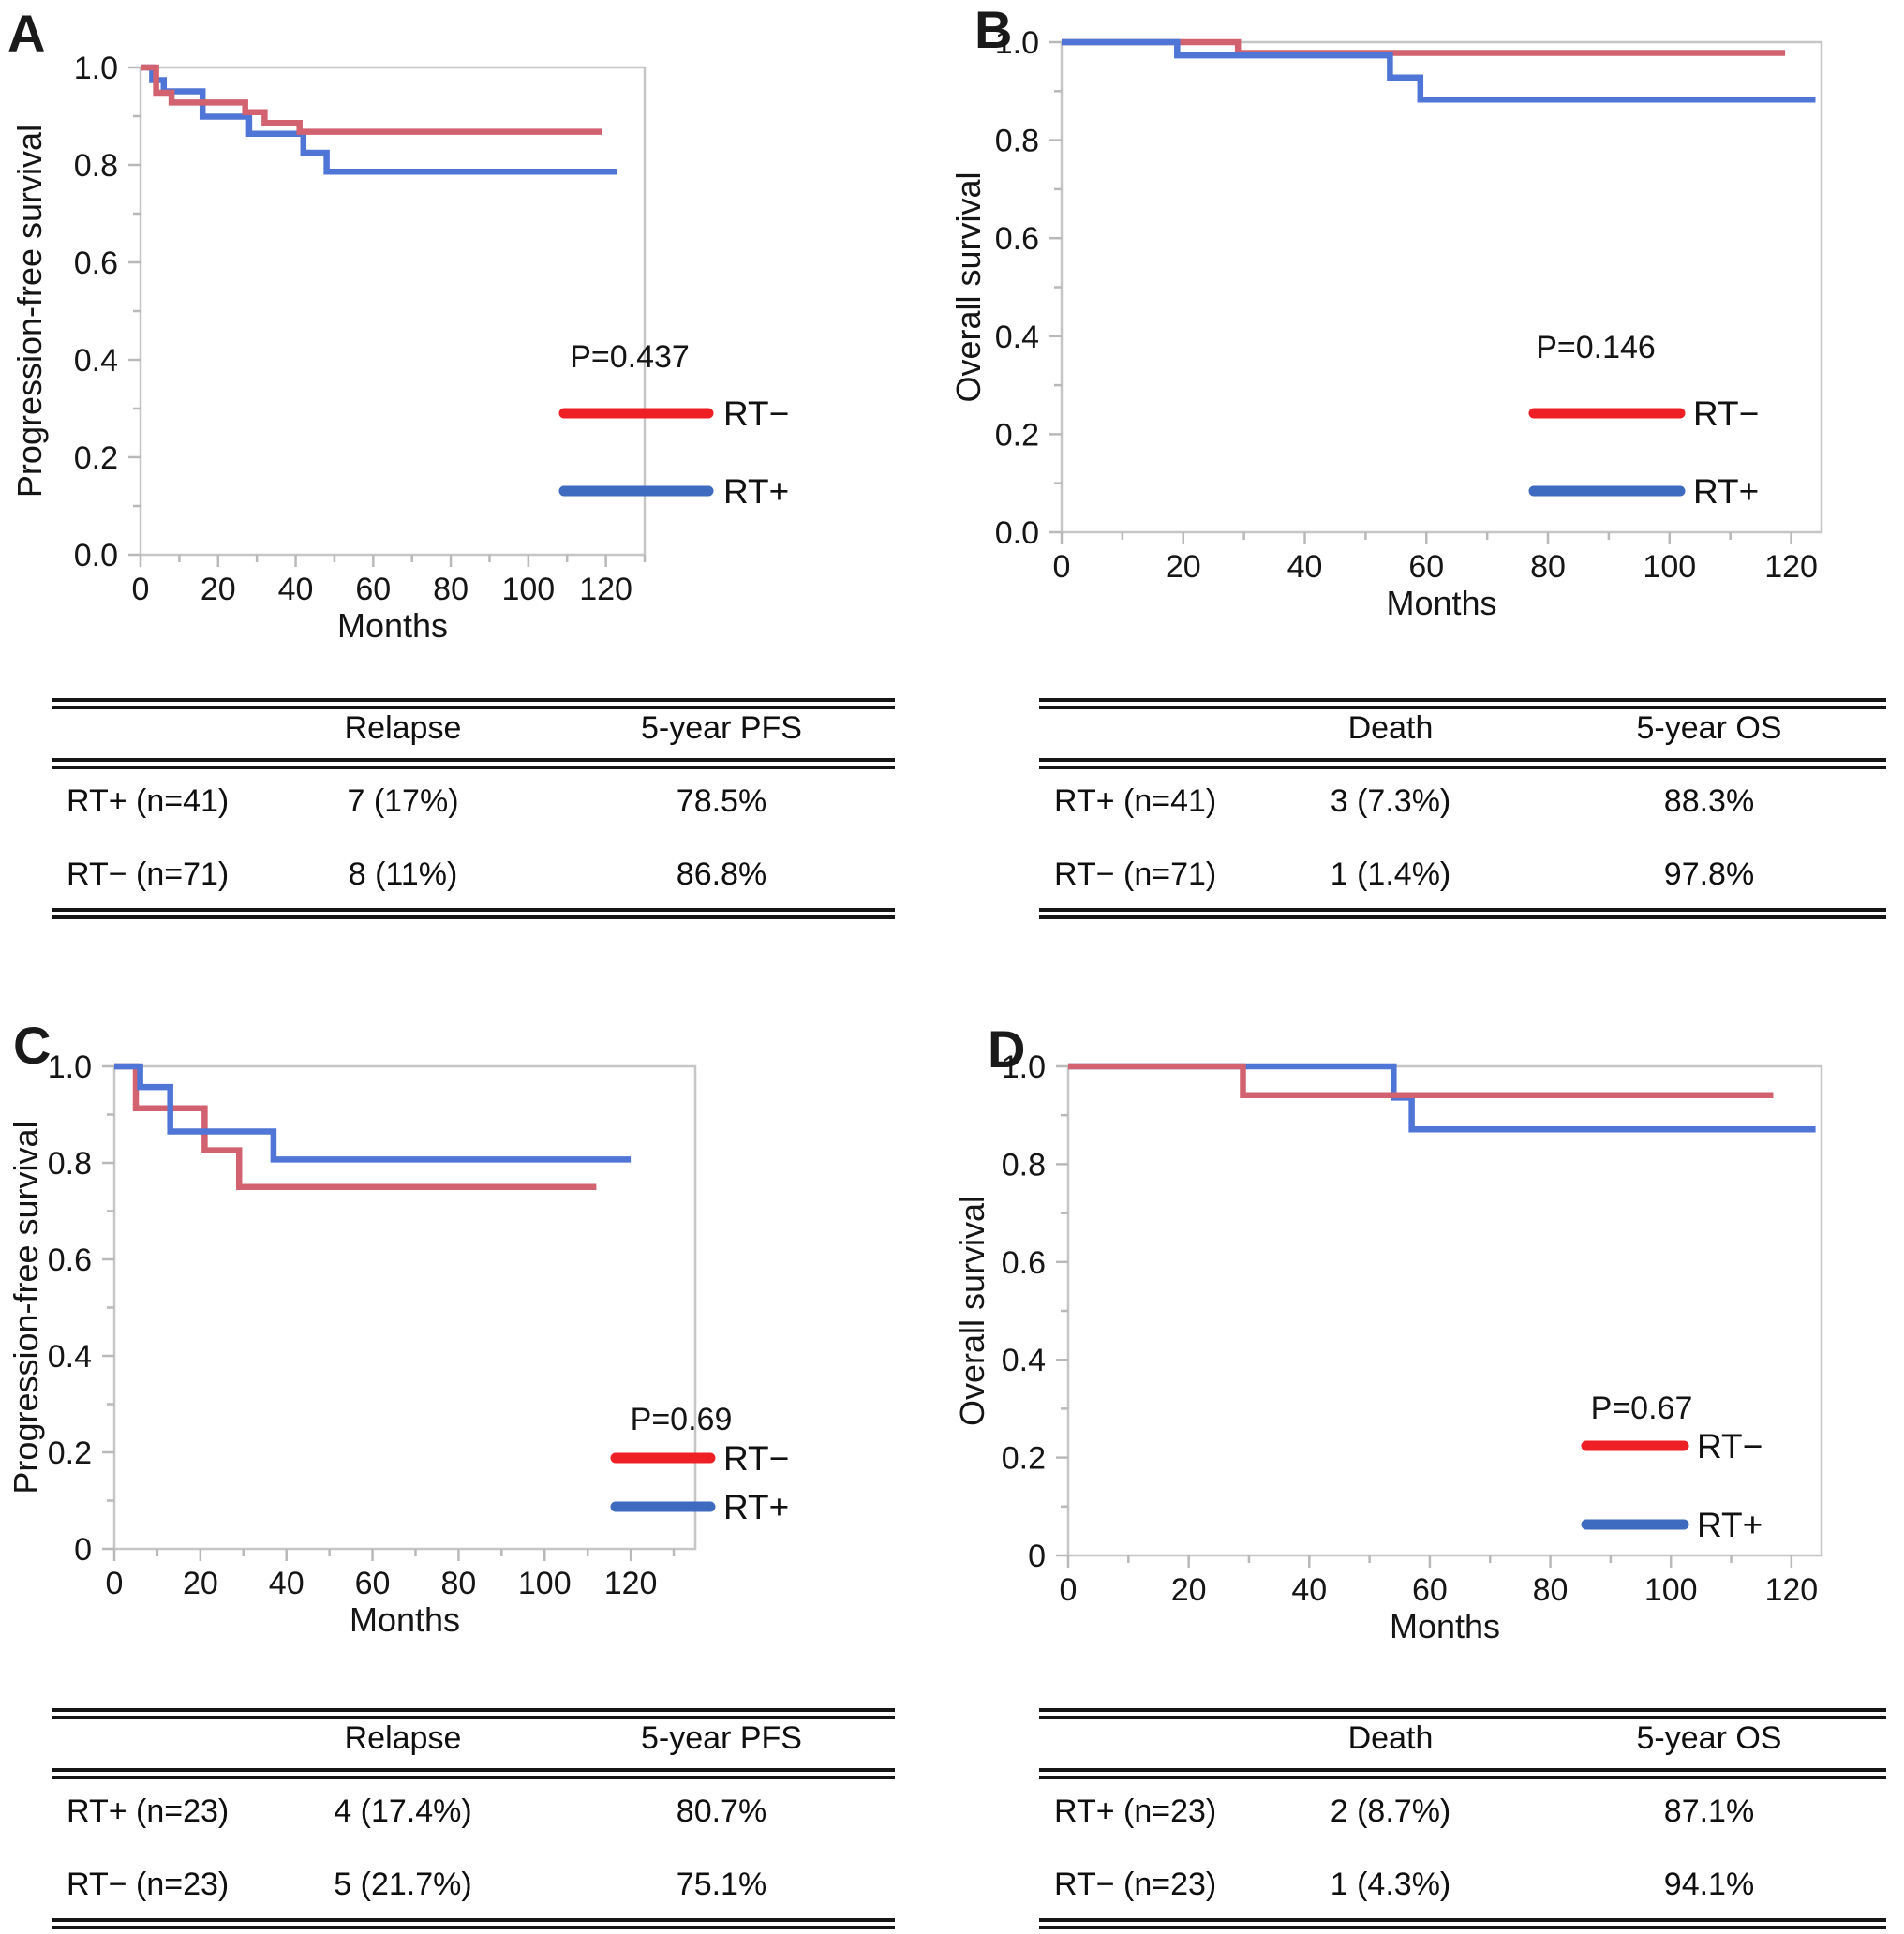 This screenshot has width=1904, height=1934. Describe the element at coordinates (403, 1885) in the screenshot. I see `table-cell-events: 5 (21.7%)` at that location.